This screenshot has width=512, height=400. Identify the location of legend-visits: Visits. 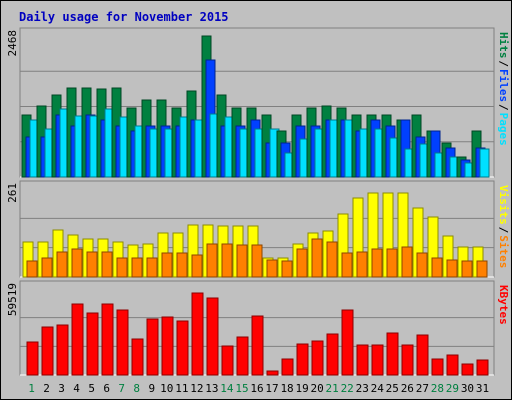
(503, 205).